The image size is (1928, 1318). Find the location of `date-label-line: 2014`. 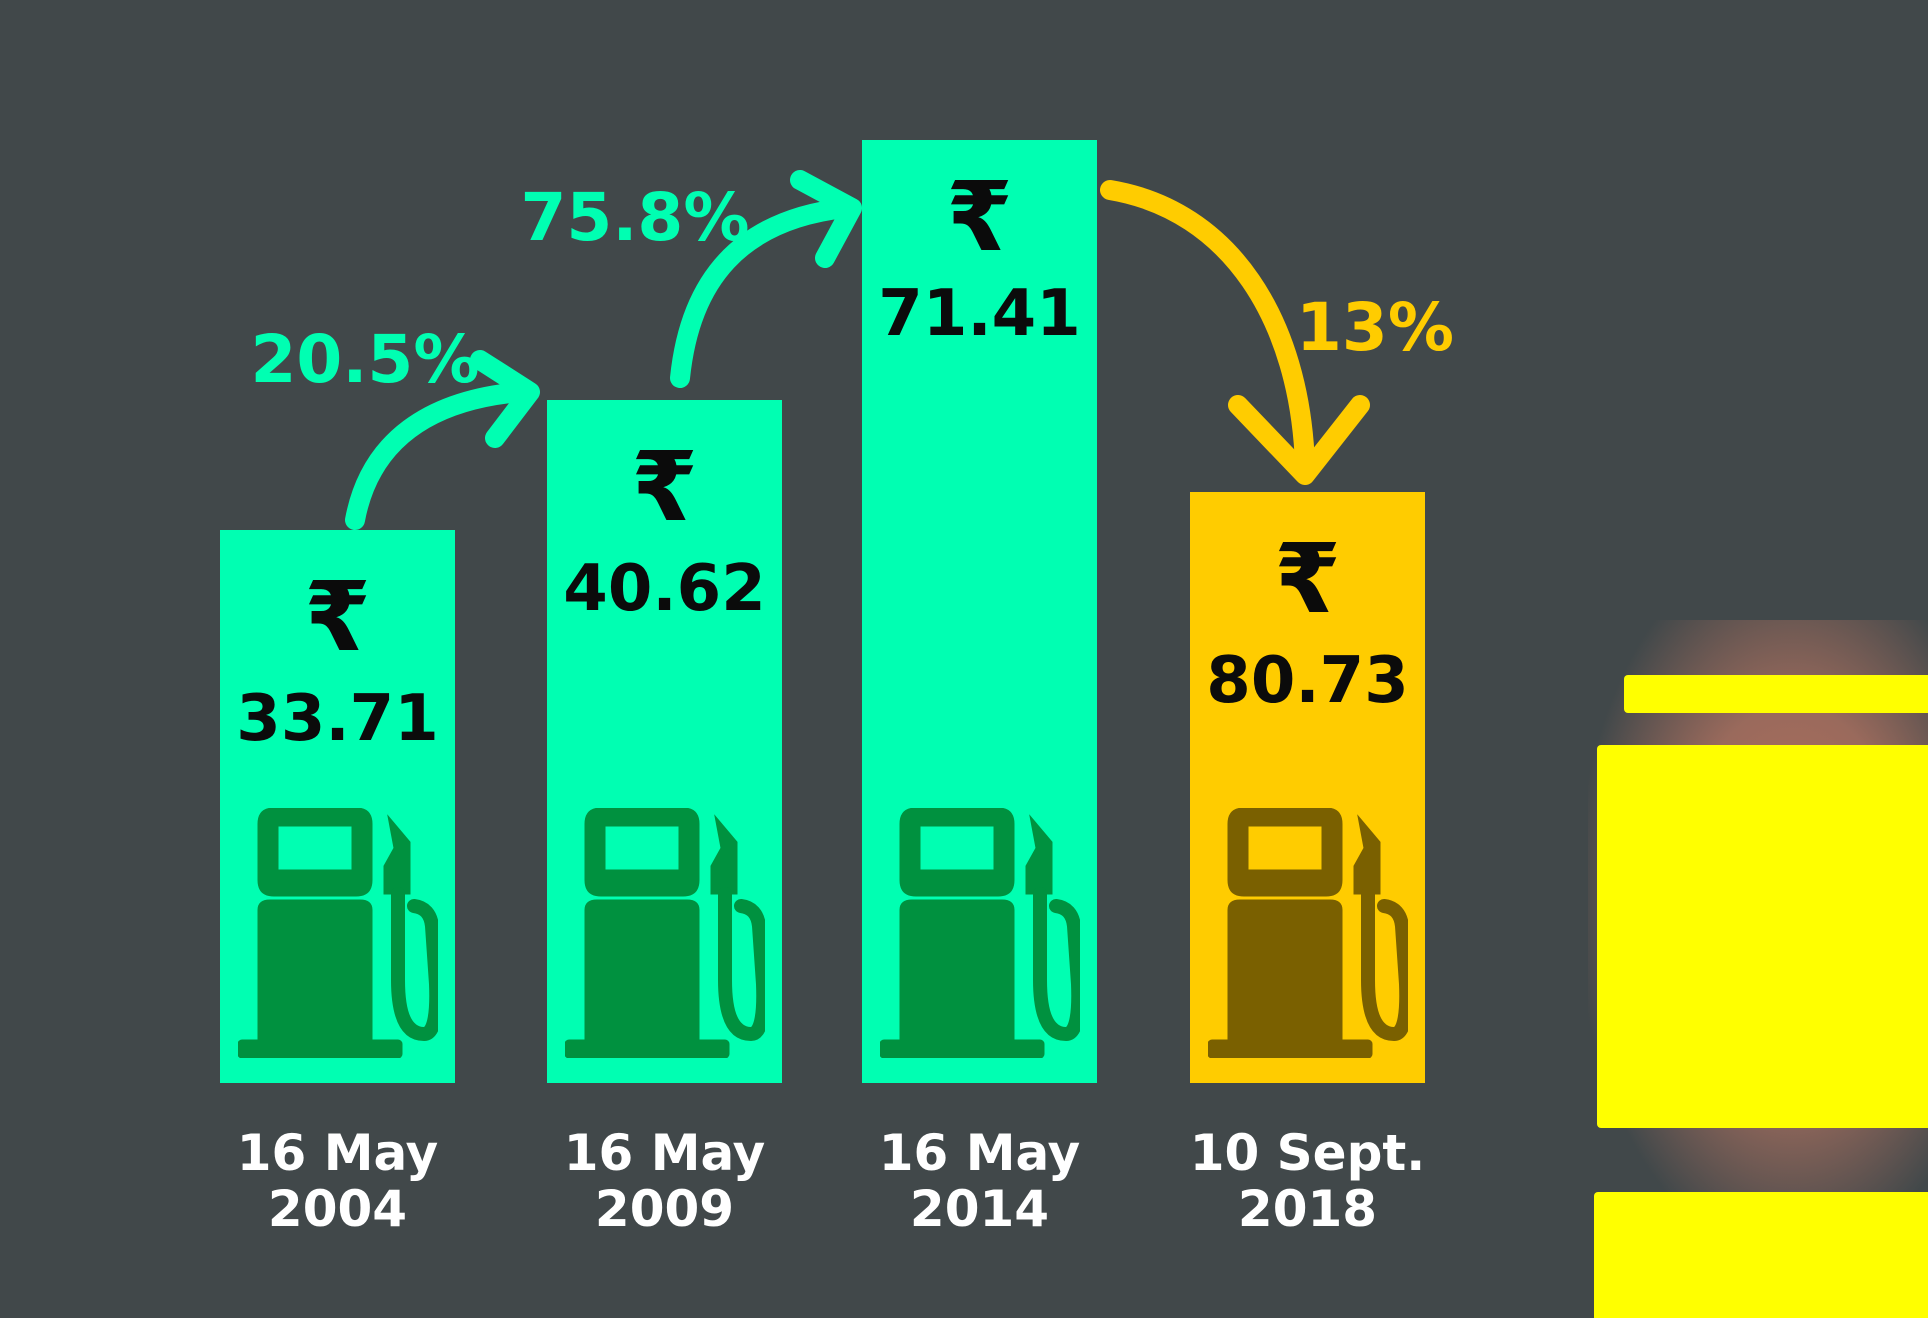

date-label-line: 2014 is located at coordinates (979, 1209).